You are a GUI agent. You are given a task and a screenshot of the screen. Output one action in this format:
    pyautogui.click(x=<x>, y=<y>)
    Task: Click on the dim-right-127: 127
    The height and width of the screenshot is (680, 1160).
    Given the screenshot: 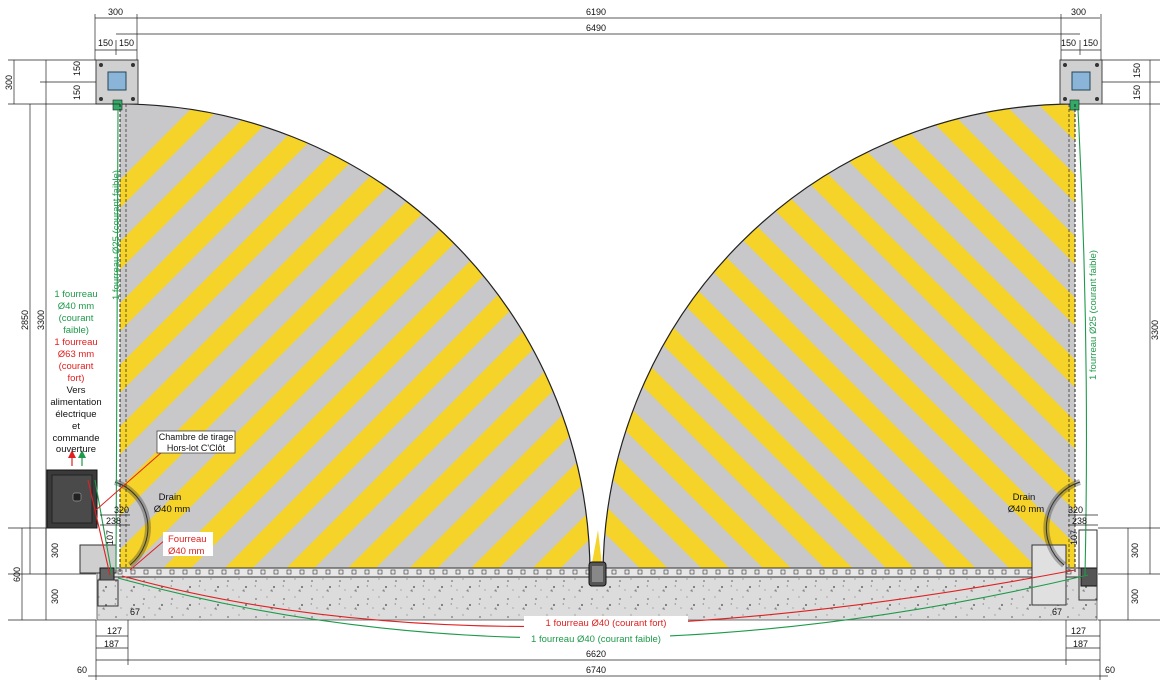 What is the action you would take?
    pyautogui.click(x=1078, y=631)
    